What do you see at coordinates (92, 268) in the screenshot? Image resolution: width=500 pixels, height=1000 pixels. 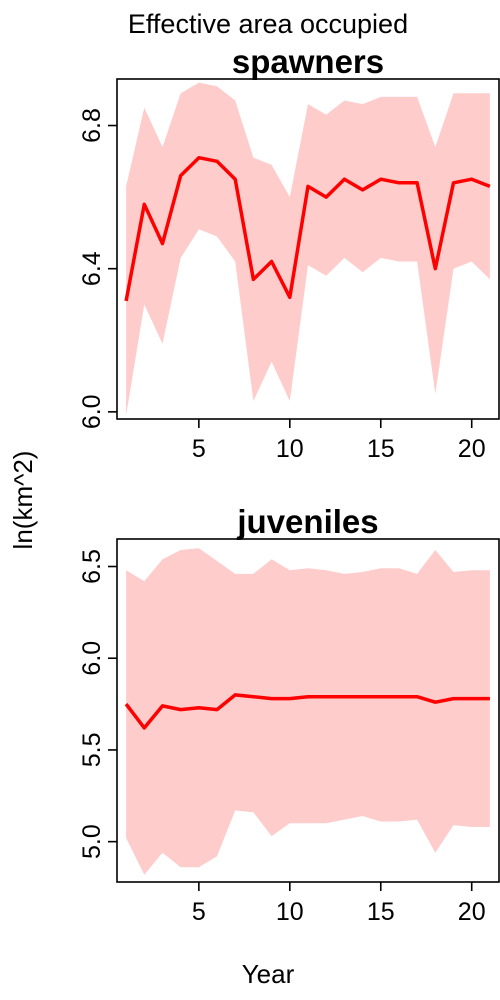 I see `y-tick-label: 6.4` at bounding box center [92, 268].